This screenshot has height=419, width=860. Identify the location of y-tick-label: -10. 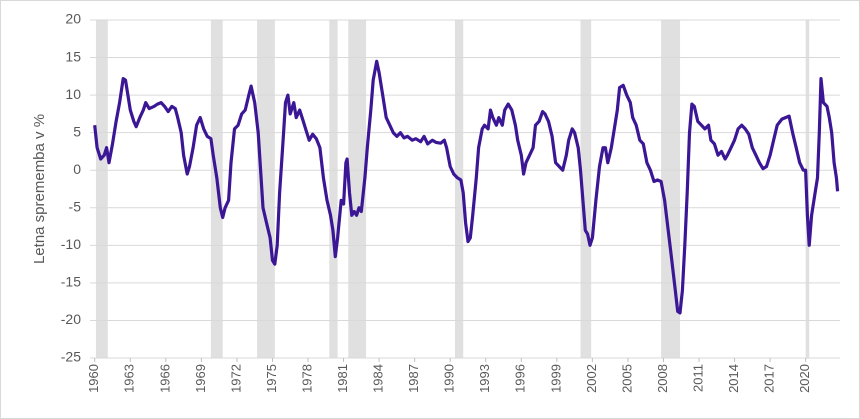
(71, 244).